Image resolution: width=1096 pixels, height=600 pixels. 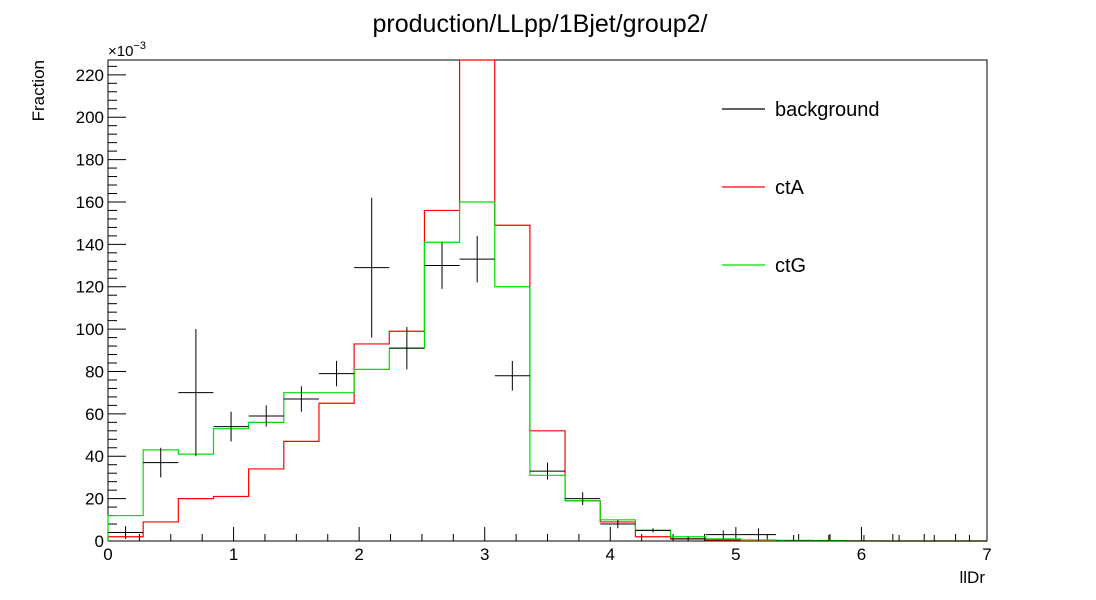 What do you see at coordinates (763, 188) in the screenshot?
I see `legend-item-ctA: ctA` at bounding box center [763, 188].